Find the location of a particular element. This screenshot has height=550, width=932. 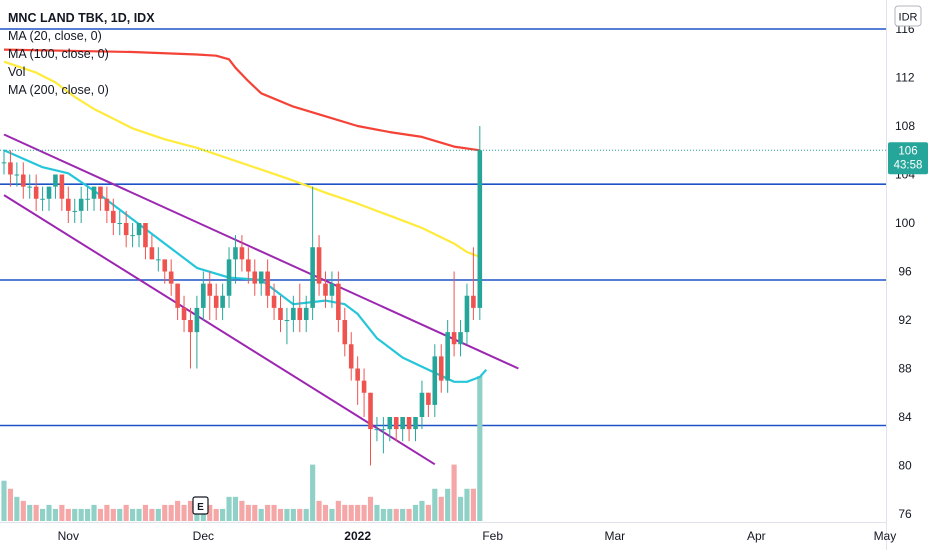

price-tick-label: 92 is located at coordinates (905, 320).